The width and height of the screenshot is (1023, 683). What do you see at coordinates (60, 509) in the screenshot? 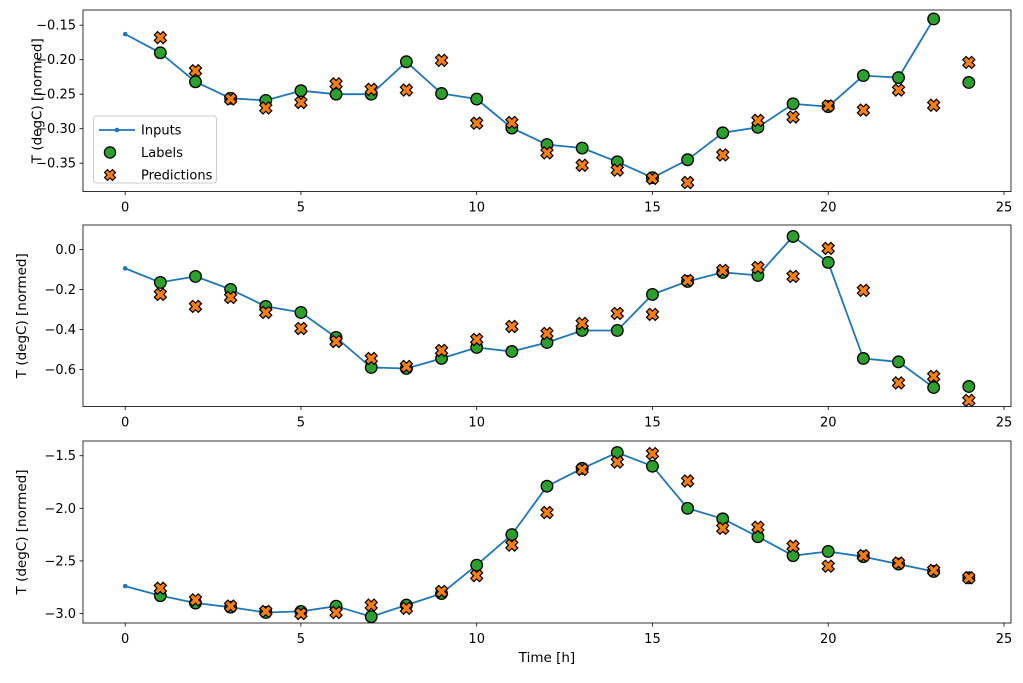
I see `y-tick-label: −2.0` at bounding box center [60, 509].